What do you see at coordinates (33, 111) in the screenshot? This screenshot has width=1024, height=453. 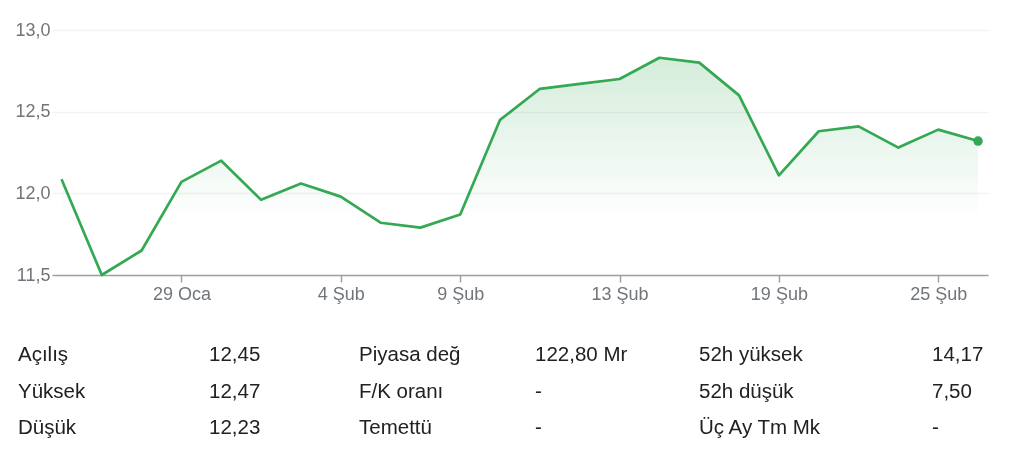 I see `y-tick-label: 12,5` at bounding box center [33, 111].